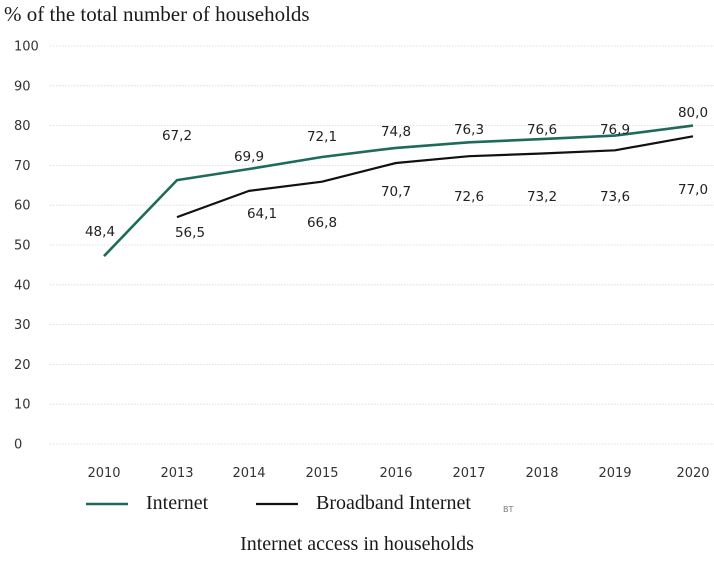 Image resolution: width=714 pixels, height=561 pixels. I want to click on data-label-internet-2013: 67,2, so click(177, 136).